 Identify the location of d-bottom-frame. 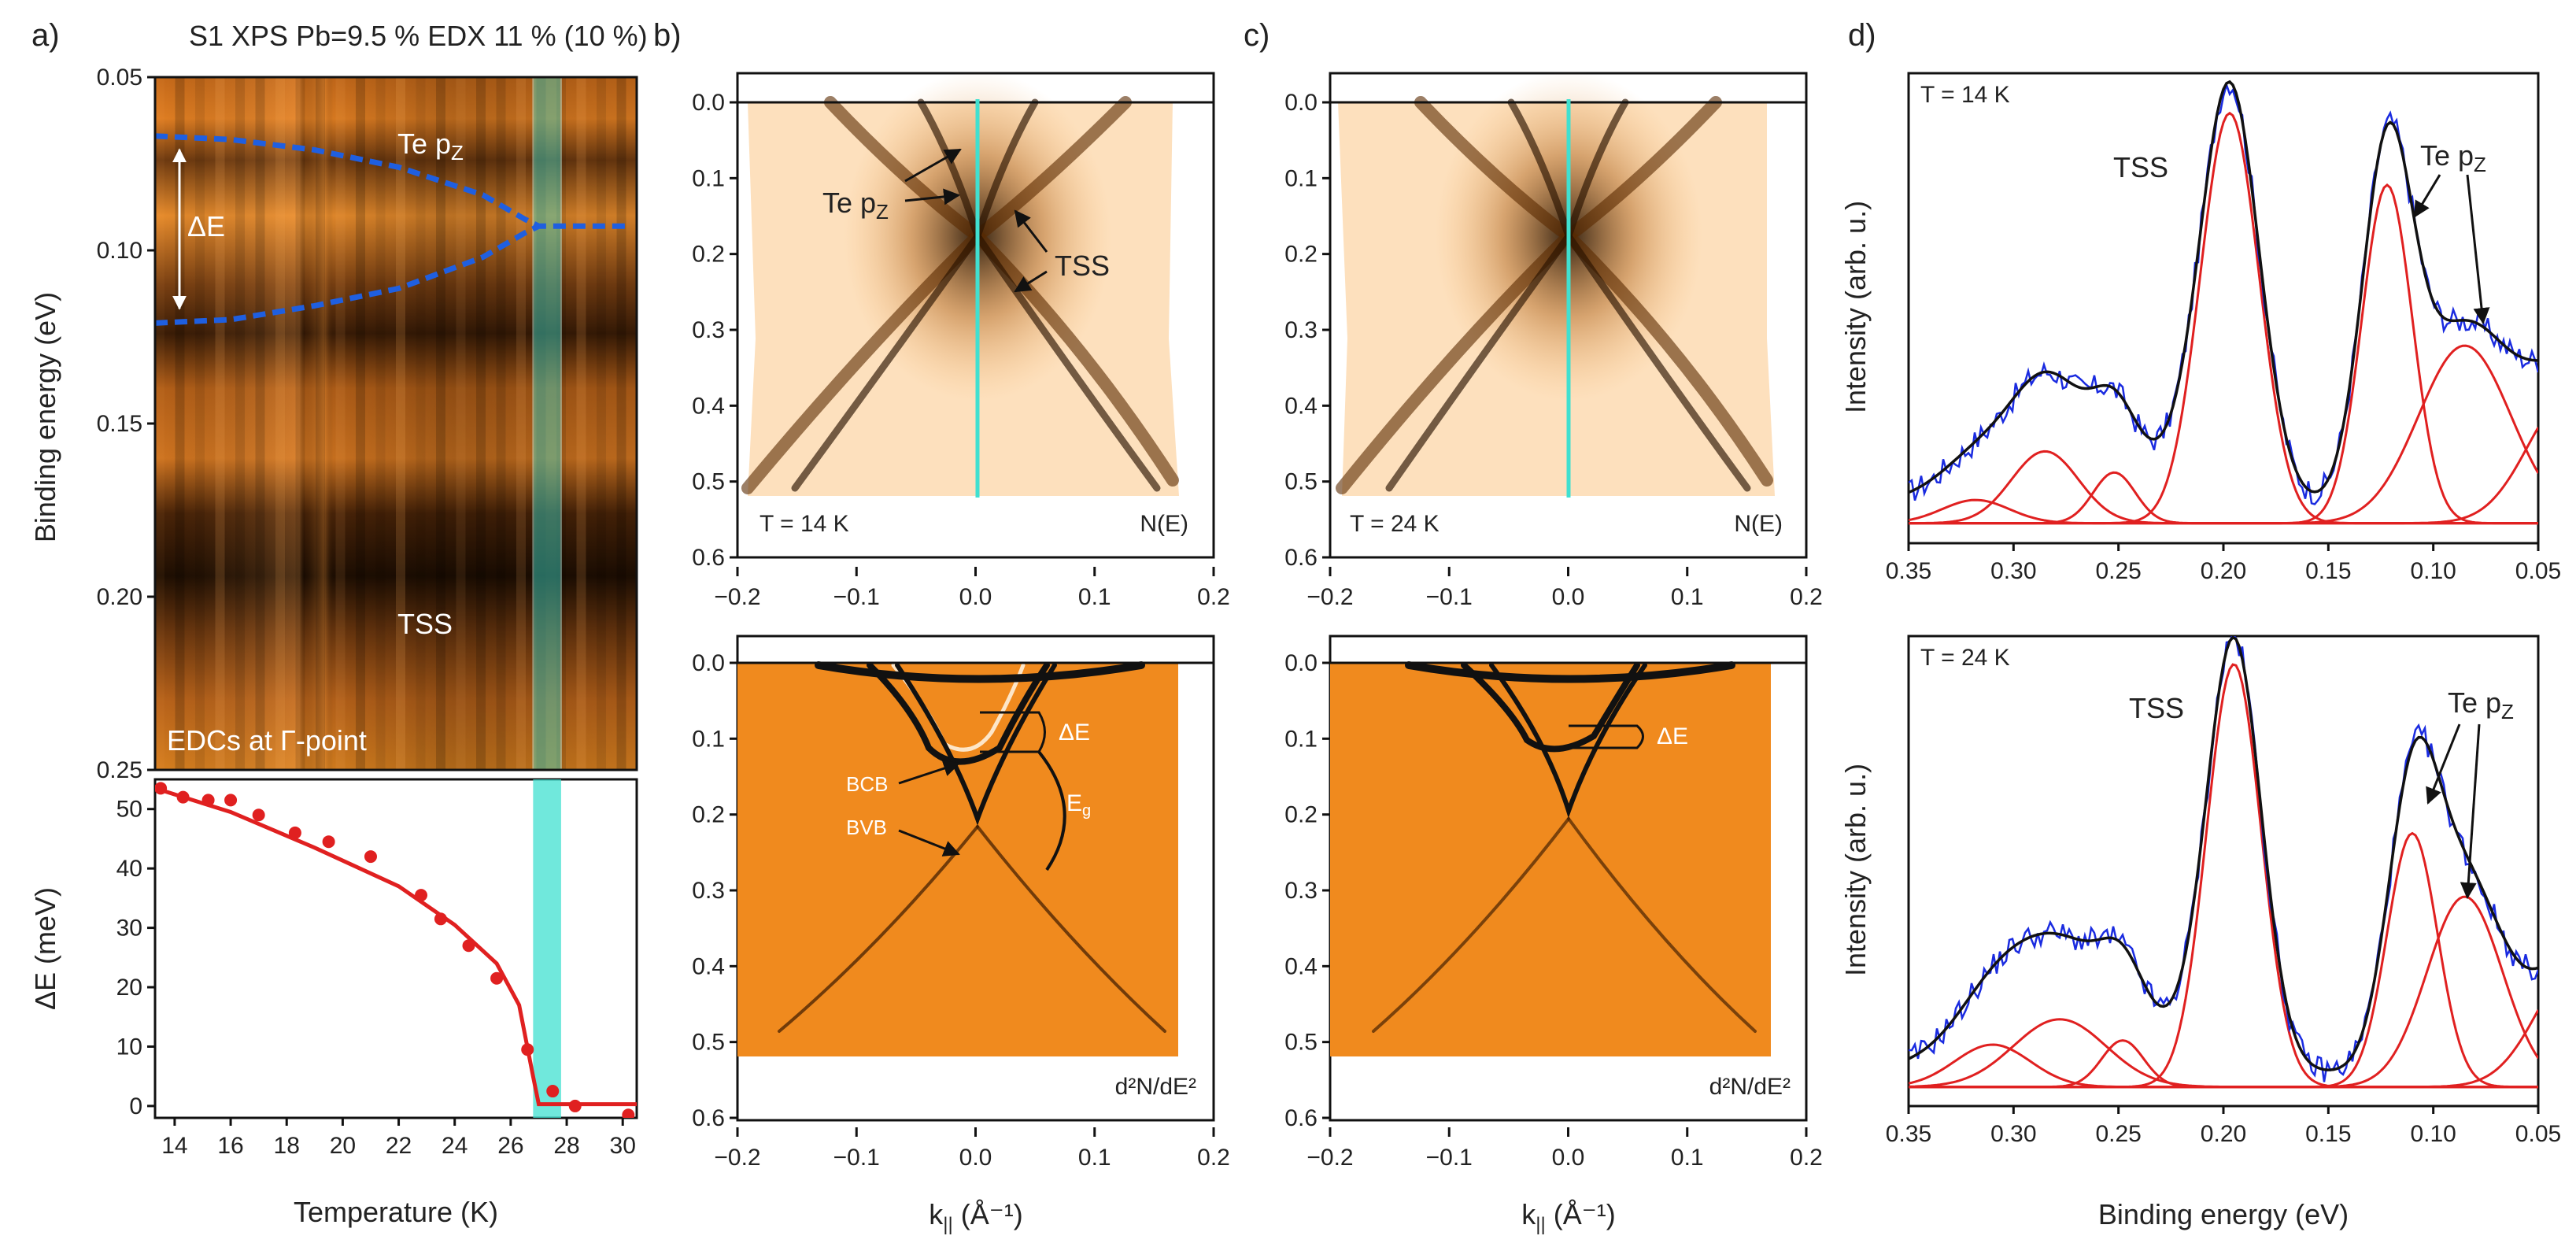
(2223, 871).